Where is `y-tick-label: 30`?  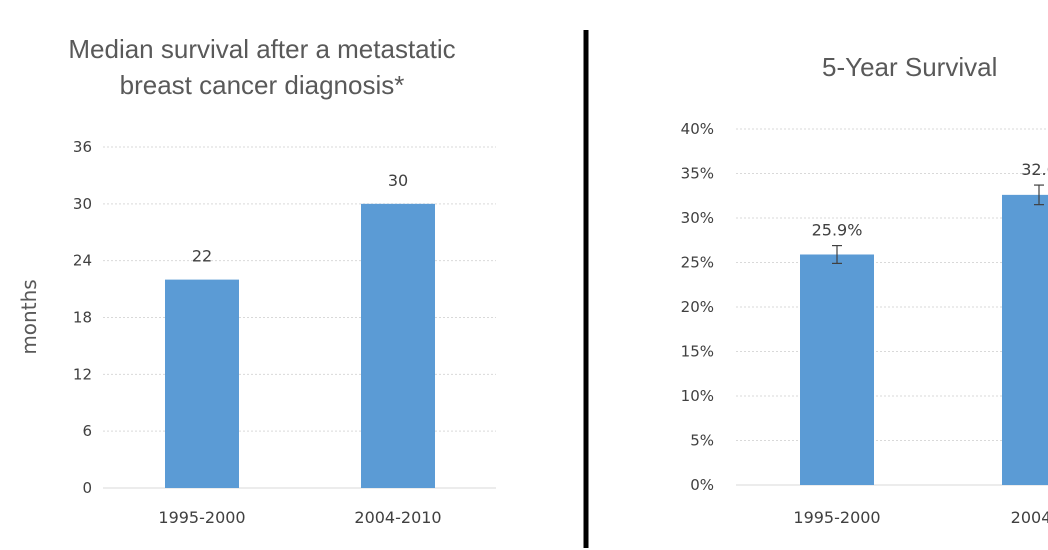 y-tick-label: 30 is located at coordinates (82, 204).